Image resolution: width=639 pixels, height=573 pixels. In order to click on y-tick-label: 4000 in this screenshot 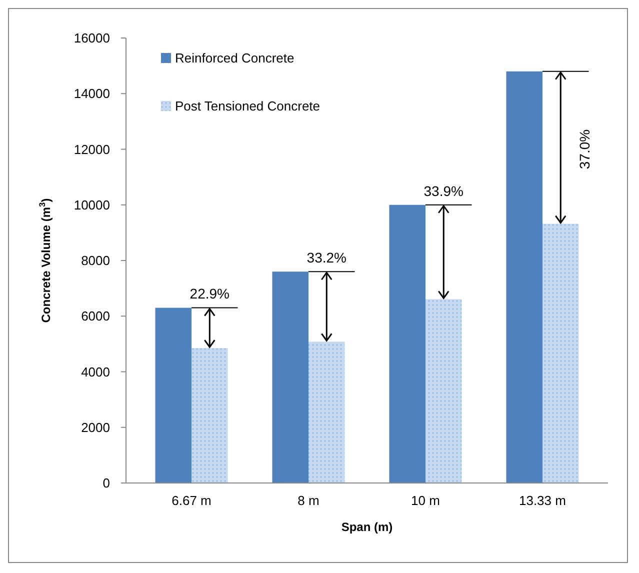, I will do `click(95, 372)`.